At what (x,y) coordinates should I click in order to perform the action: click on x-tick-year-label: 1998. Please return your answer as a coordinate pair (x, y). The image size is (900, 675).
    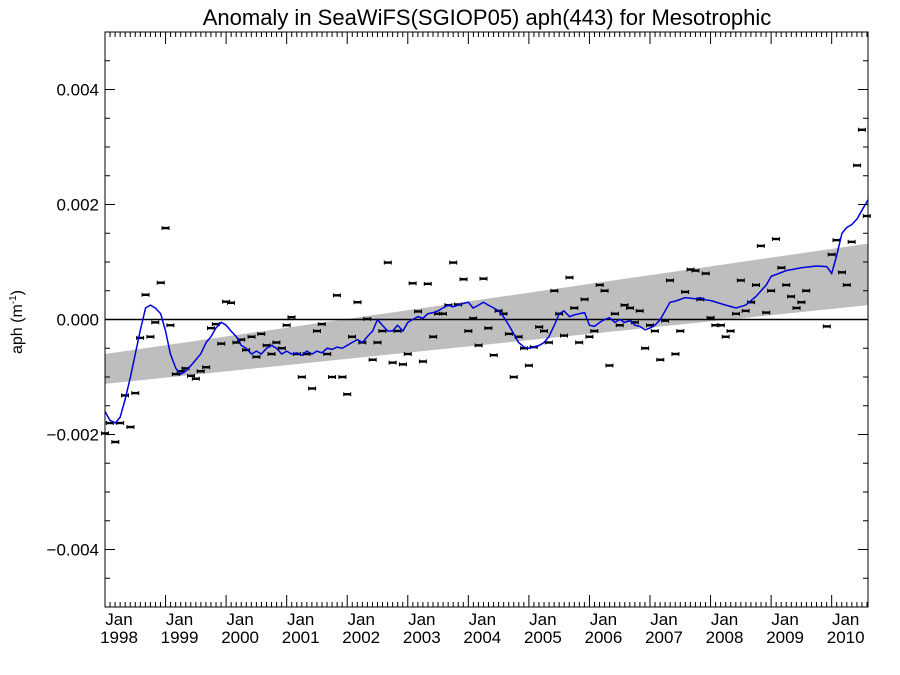
    Looking at the image, I should click on (119, 637).